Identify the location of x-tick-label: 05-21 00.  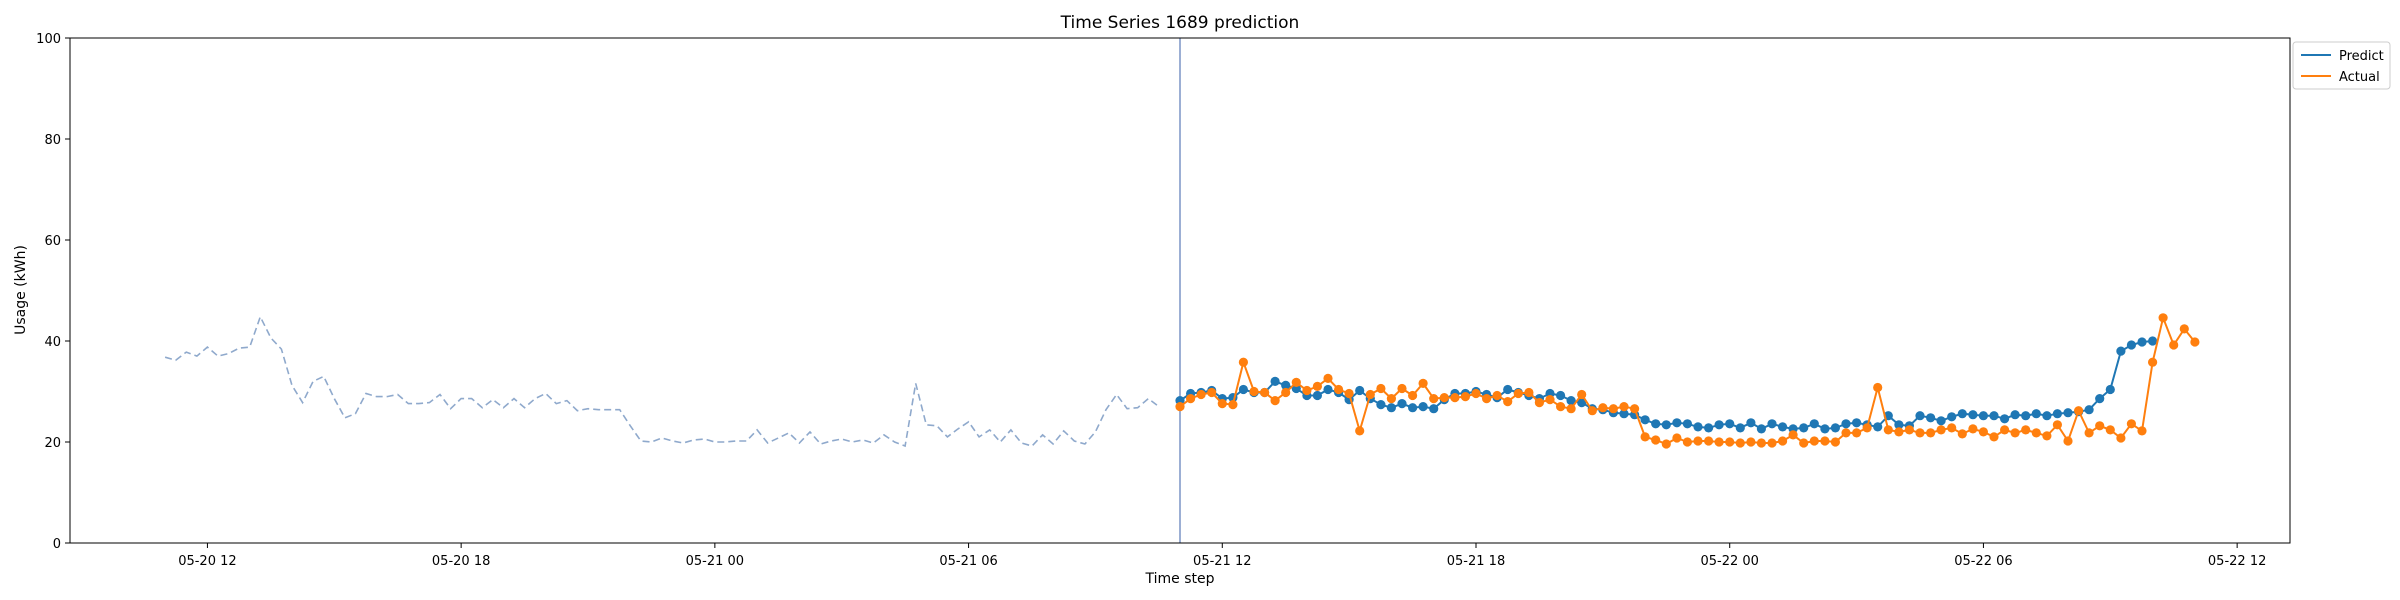
(715, 561).